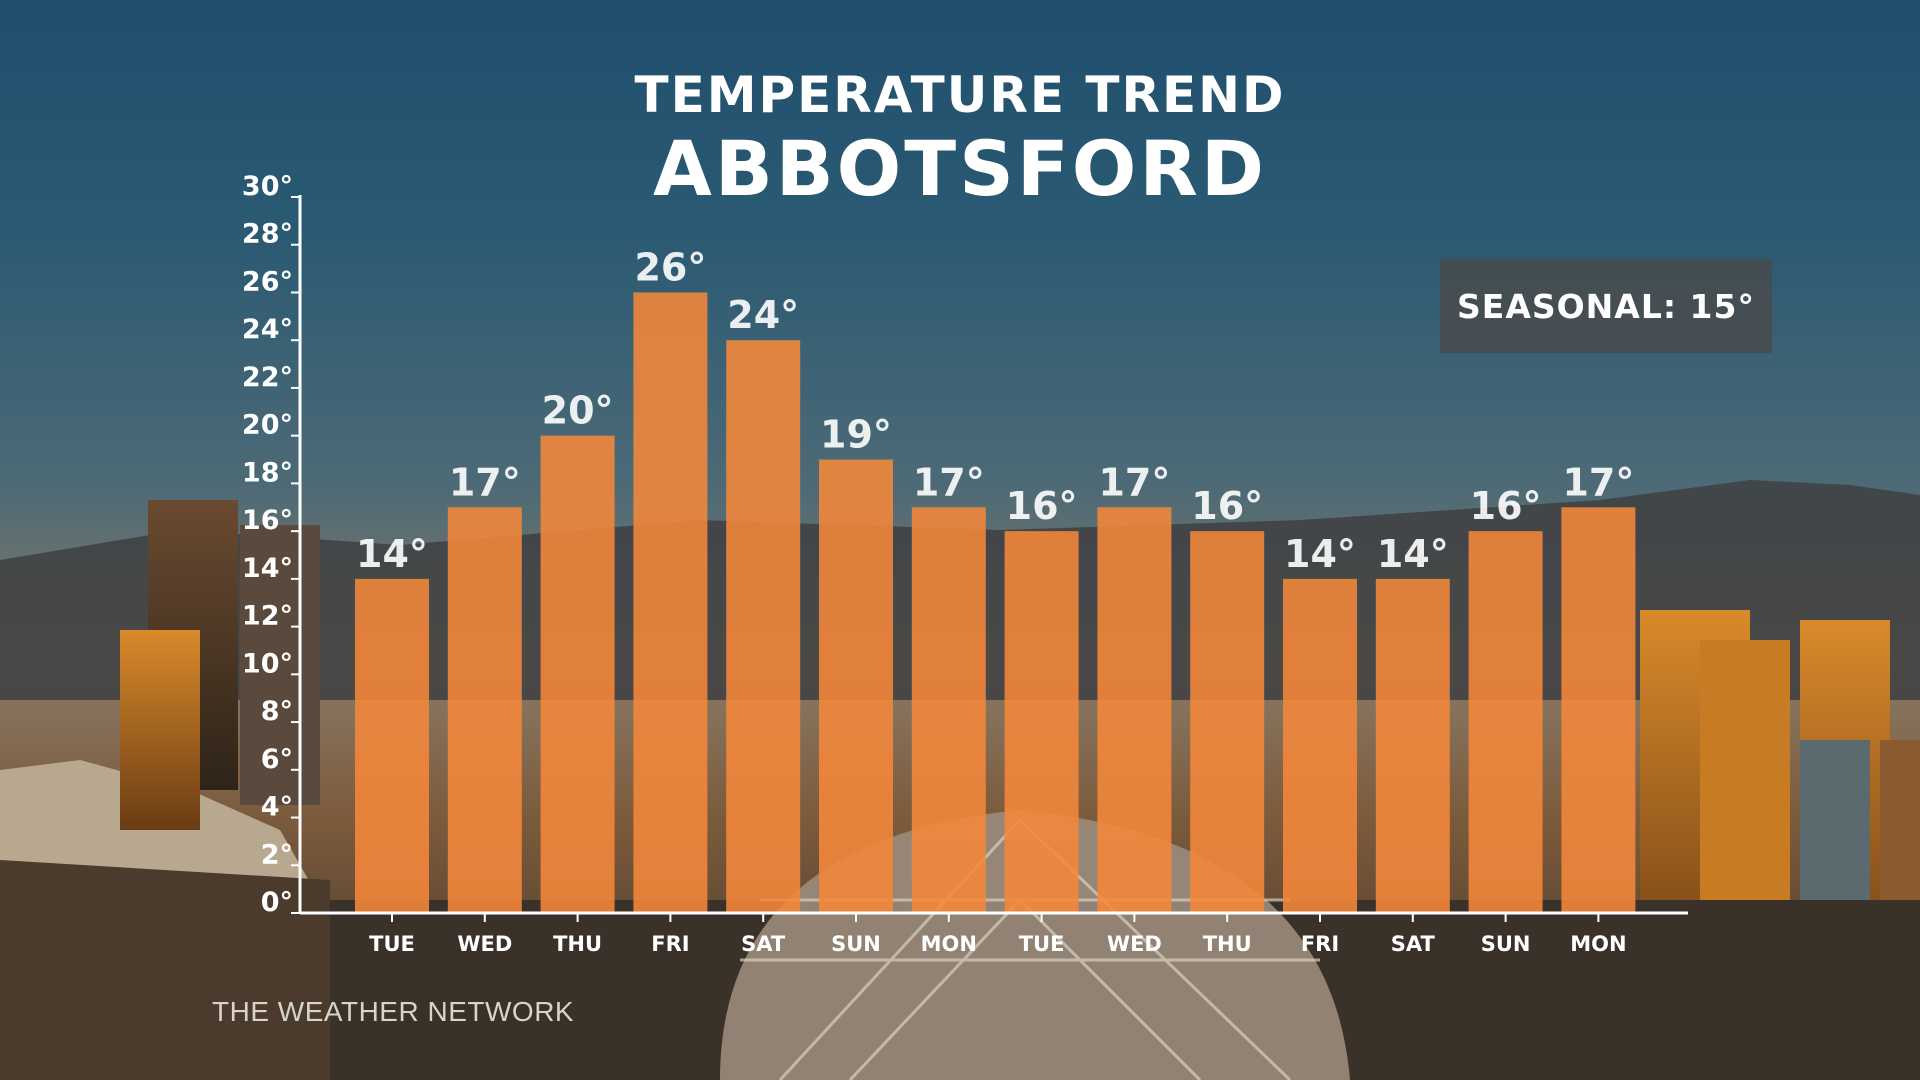 The width and height of the screenshot is (1920, 1080). What do you see at coordinates (960, 168) in the screenshot?
I see `chart-subtitle-city: ABBOTSFORD` at bounding box center [960, 168].